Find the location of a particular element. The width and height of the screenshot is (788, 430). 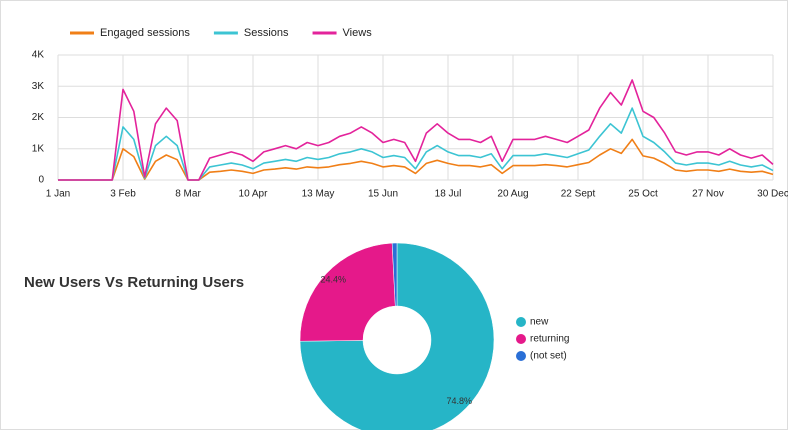

y-tick-label: 1K is located at coordinates (38, 148).